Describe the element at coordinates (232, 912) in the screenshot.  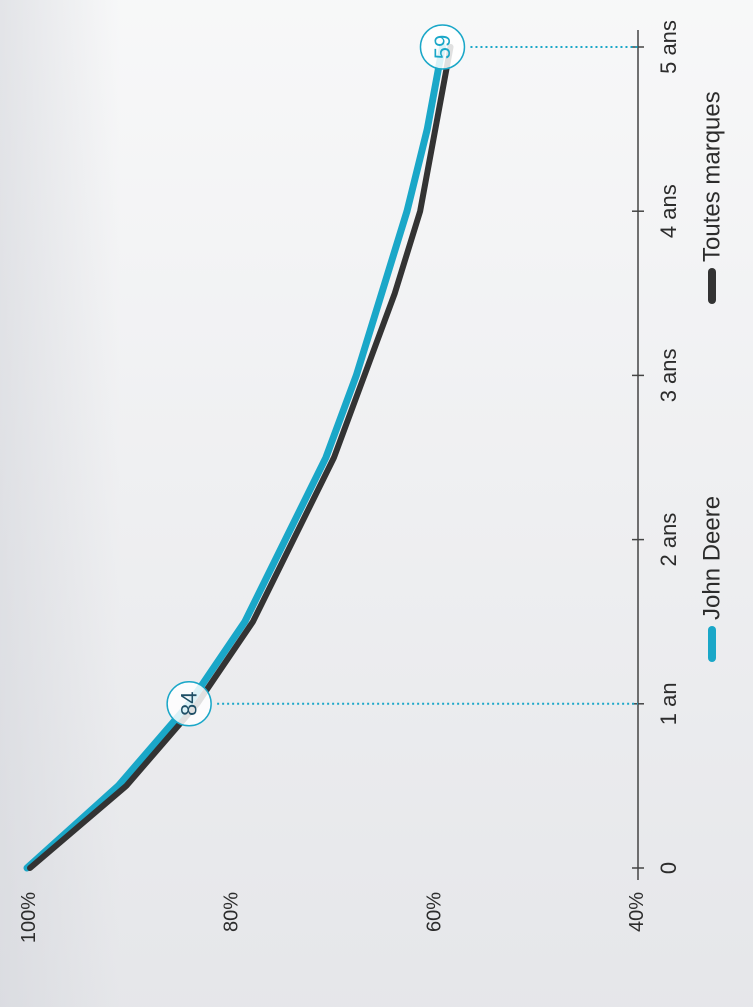
I see `y-tick-label: 80%` at that location.